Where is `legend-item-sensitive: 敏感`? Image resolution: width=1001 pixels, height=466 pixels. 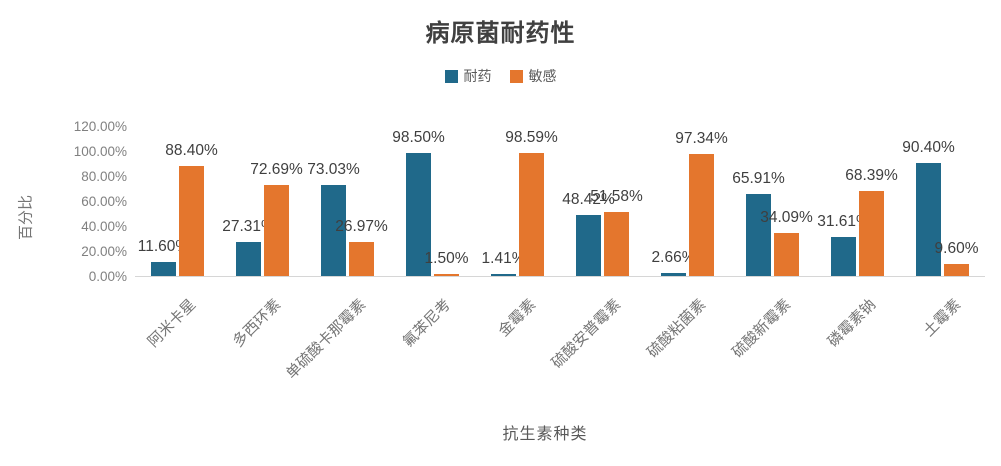
legend-item-sensitive: 敏感 is located at coordinates (533, 76).